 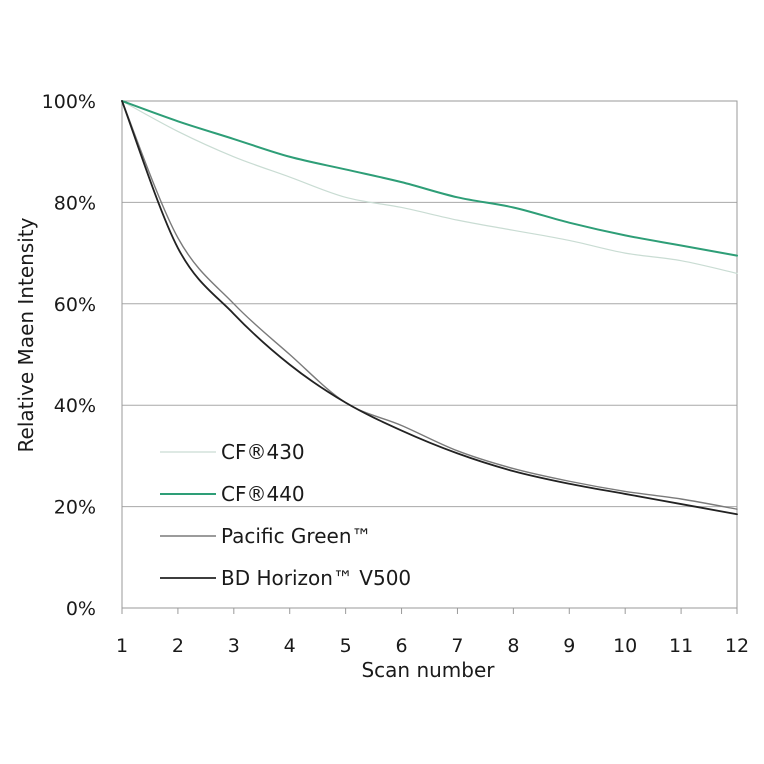 What do you see at coordinates (401, 646) in the screenshot?
I see `x-tick-label: 6` at bounding box center [401, 646].